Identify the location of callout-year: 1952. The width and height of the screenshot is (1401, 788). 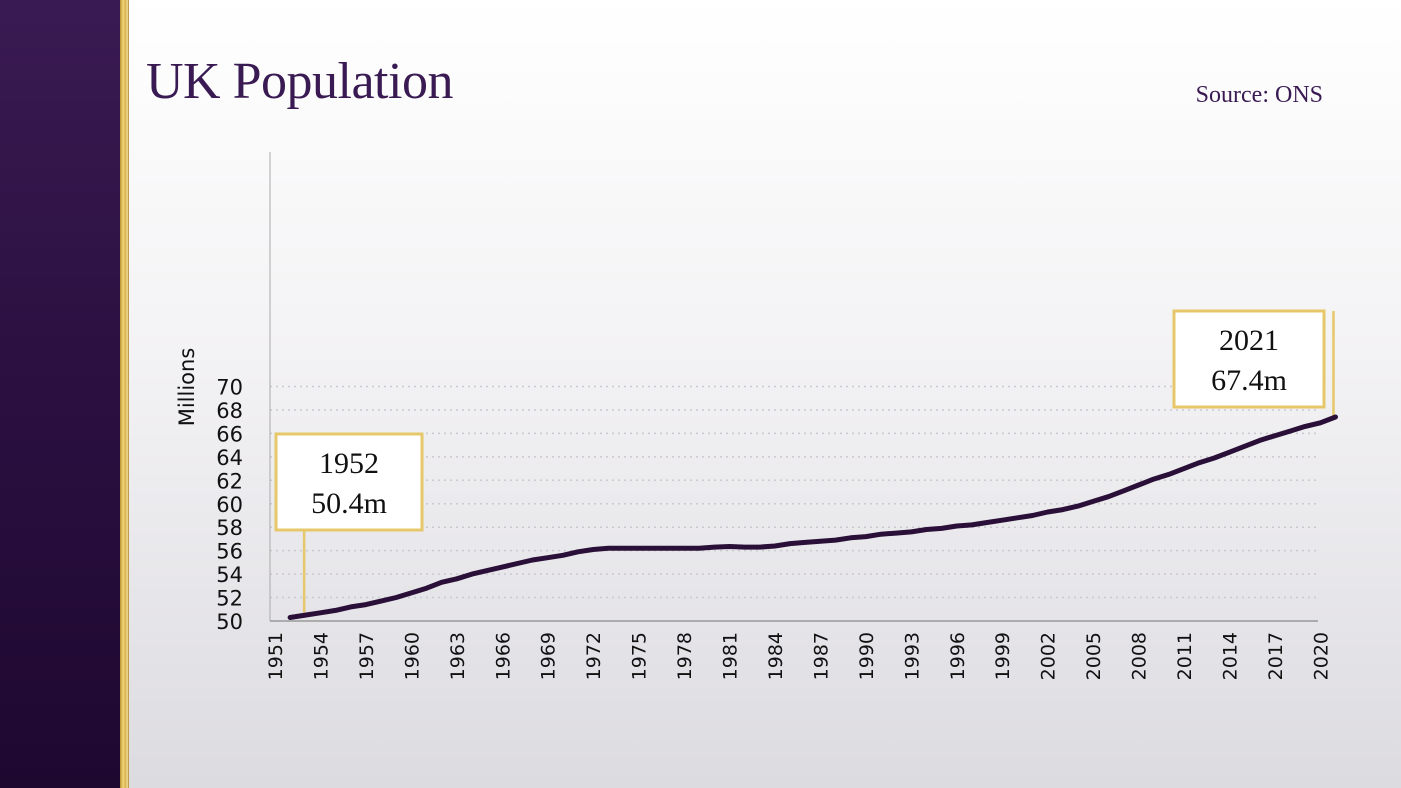
(349, 463).